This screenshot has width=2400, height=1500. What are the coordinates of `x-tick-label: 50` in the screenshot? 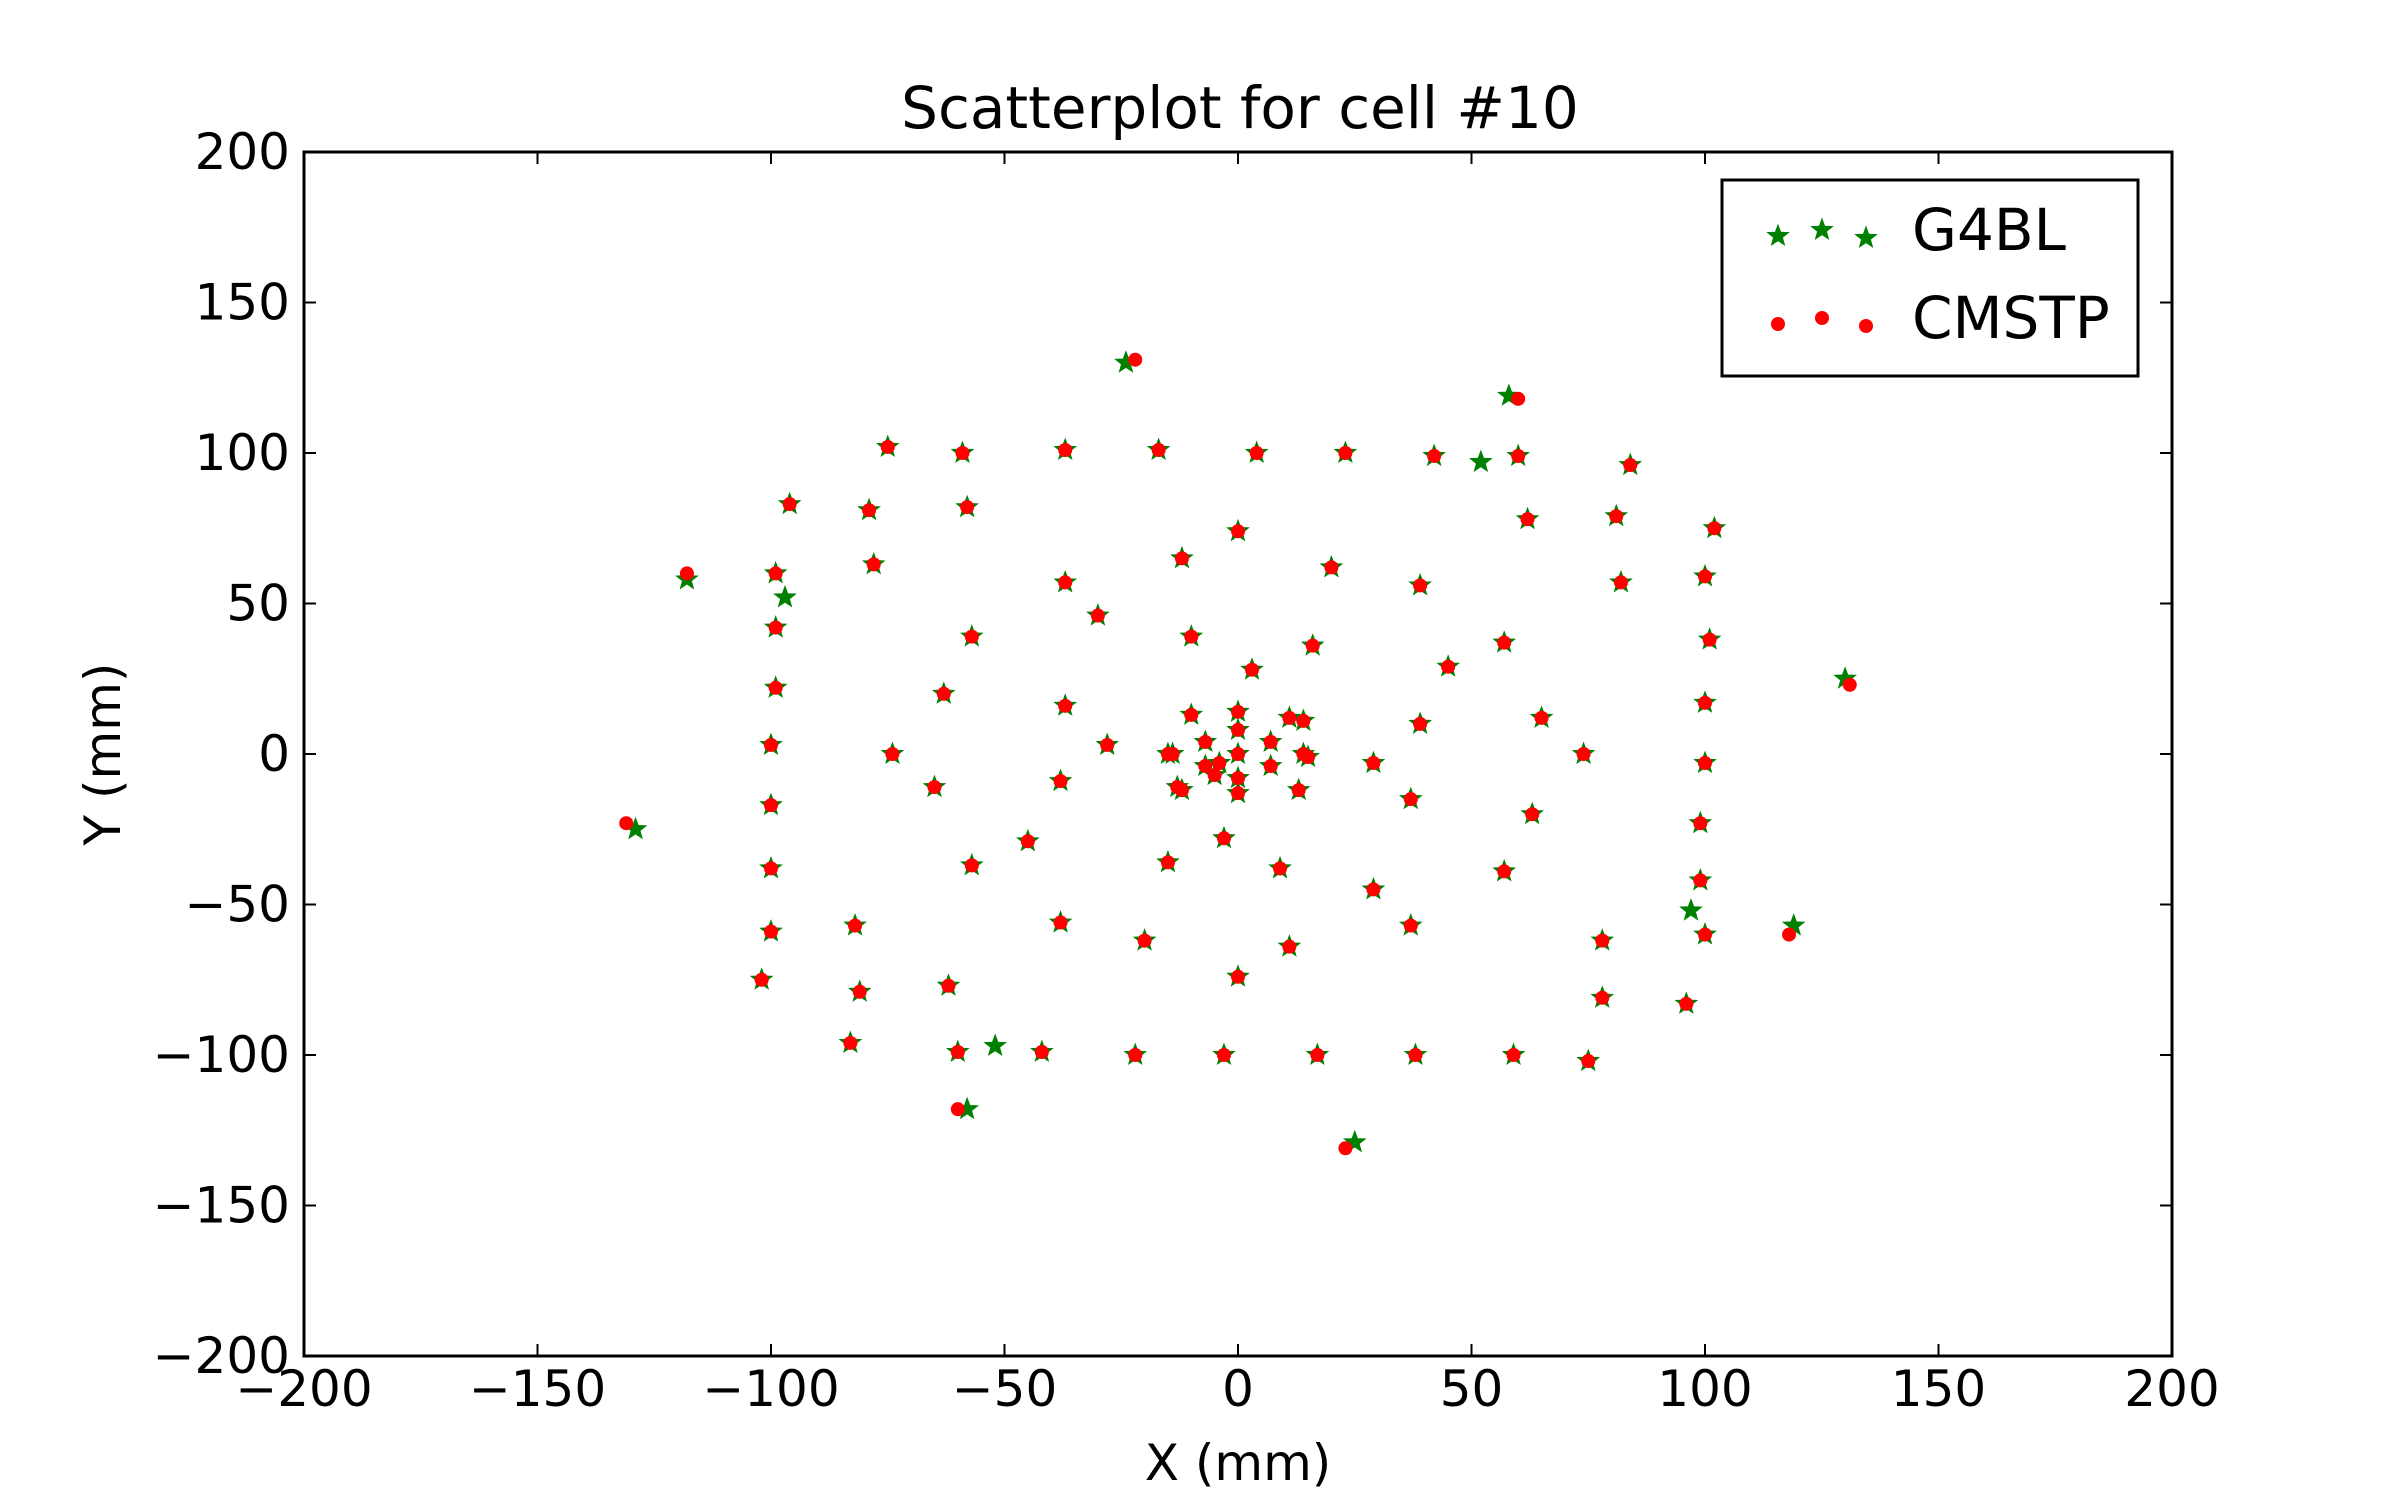 It's located at (1472, 1389).